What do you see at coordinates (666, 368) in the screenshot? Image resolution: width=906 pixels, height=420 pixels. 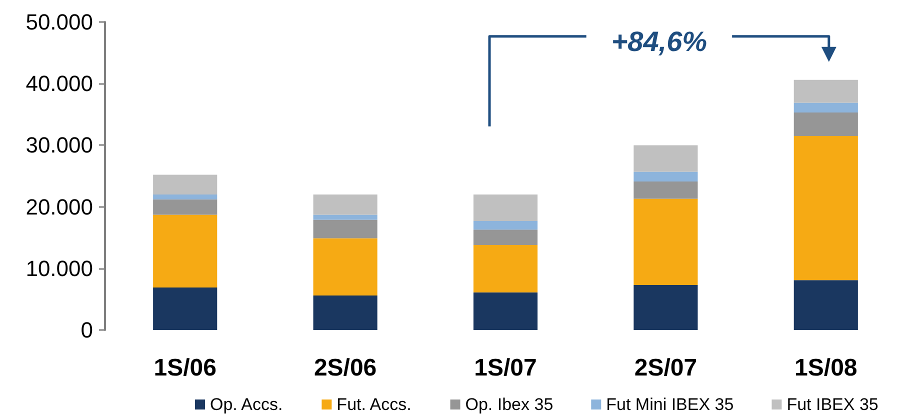 I see `x-tick-label: 2S/07` at bounding box center [666, 368].